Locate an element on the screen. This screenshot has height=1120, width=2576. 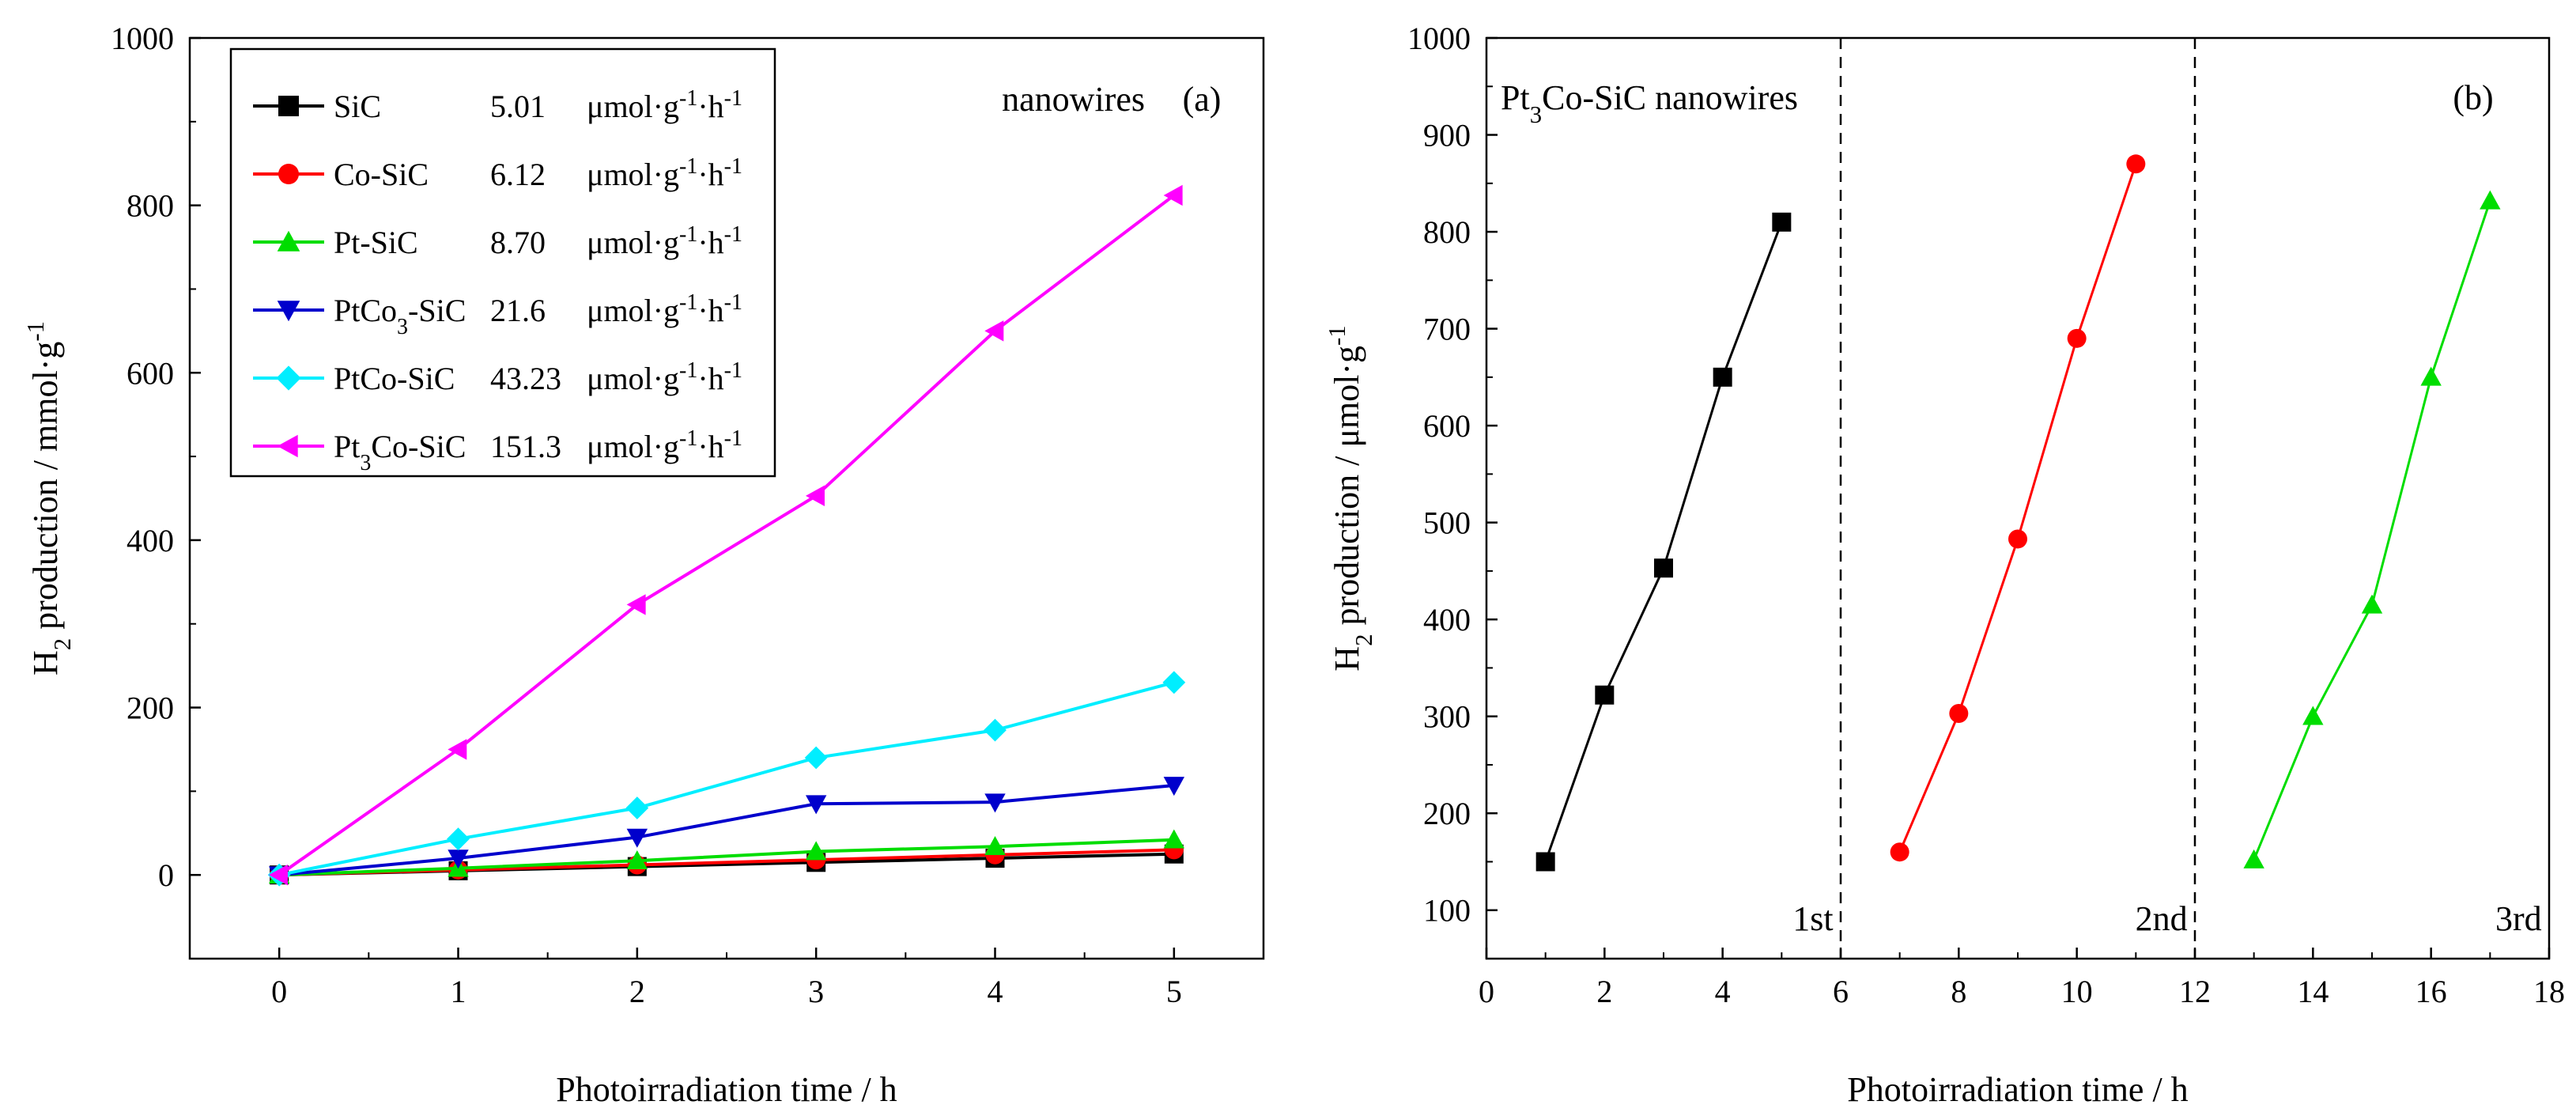
series-line-Pt-SiC is located at coordinates (726, 857).